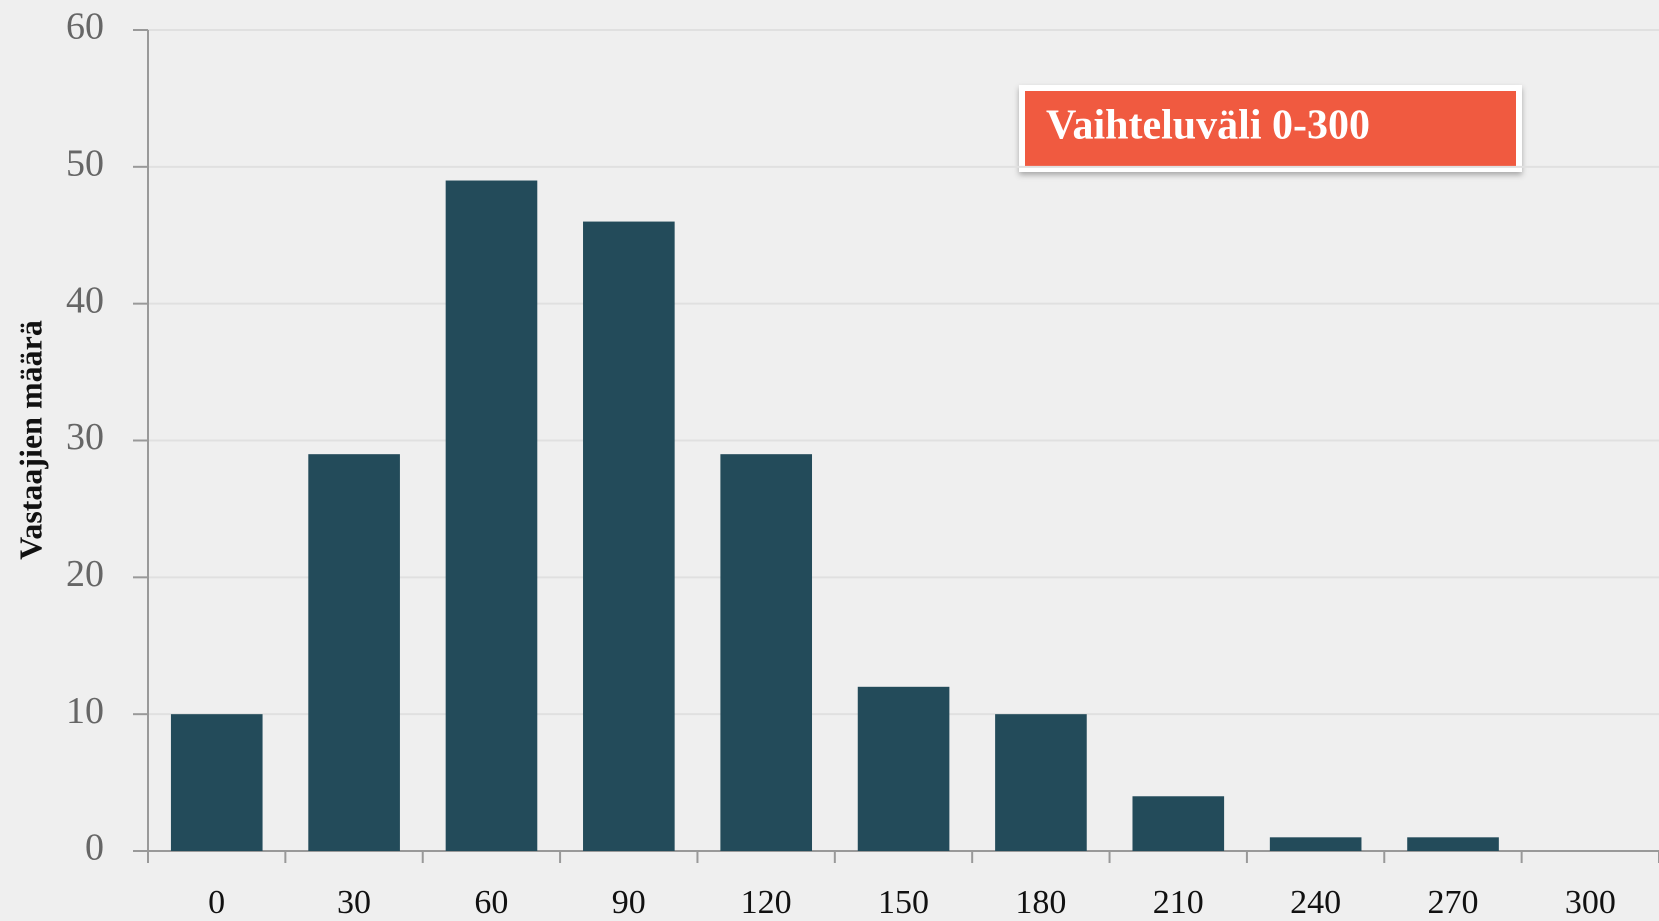 The width and height of the screenshot is (1659, 921). What do you see at coordinates (354, 902) in the screenshot?
I see `x-tick-label: 30` at bounding box center [354, 902].